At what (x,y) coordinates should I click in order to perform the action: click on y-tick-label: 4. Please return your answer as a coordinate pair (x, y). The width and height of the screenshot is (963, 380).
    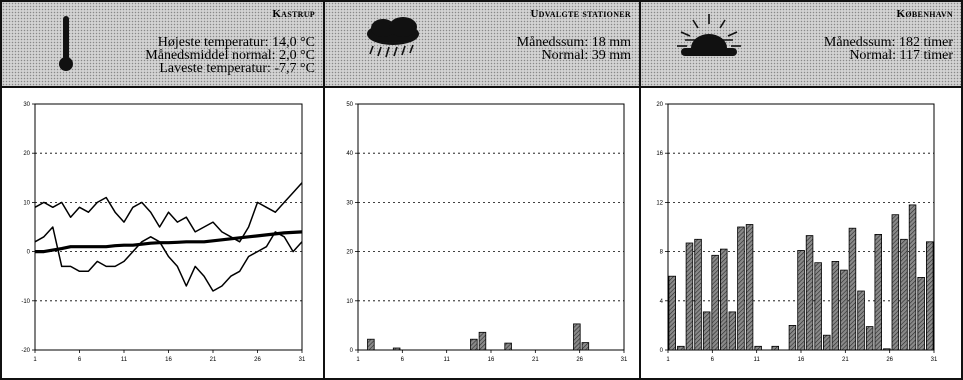
    Looking at the image, I should click on (662, 302).